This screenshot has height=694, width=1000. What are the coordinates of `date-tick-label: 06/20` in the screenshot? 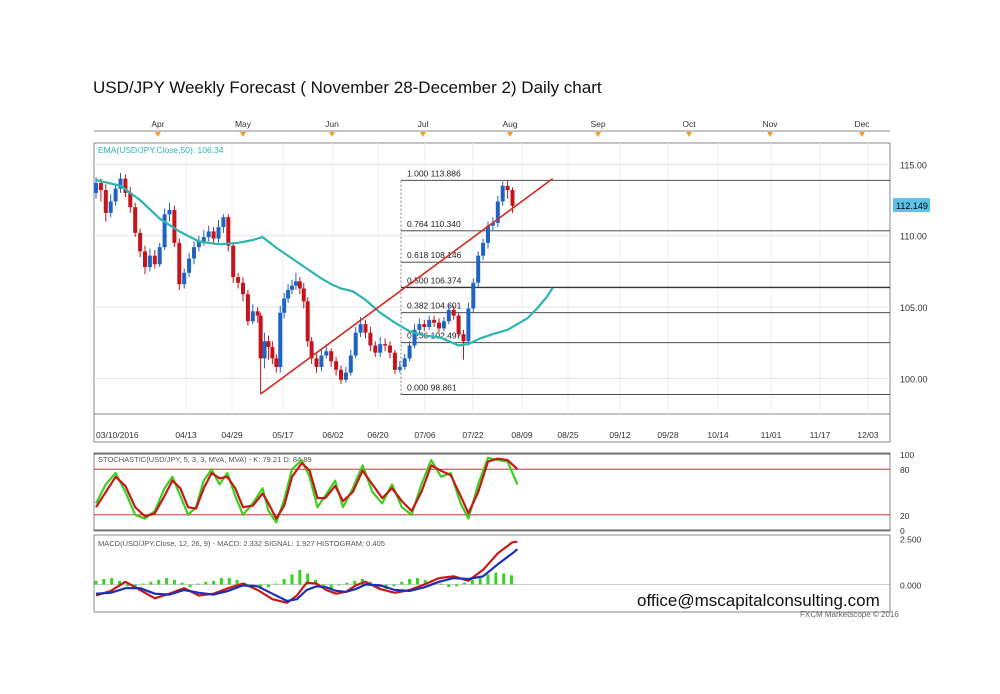 It's located at (378, 435).